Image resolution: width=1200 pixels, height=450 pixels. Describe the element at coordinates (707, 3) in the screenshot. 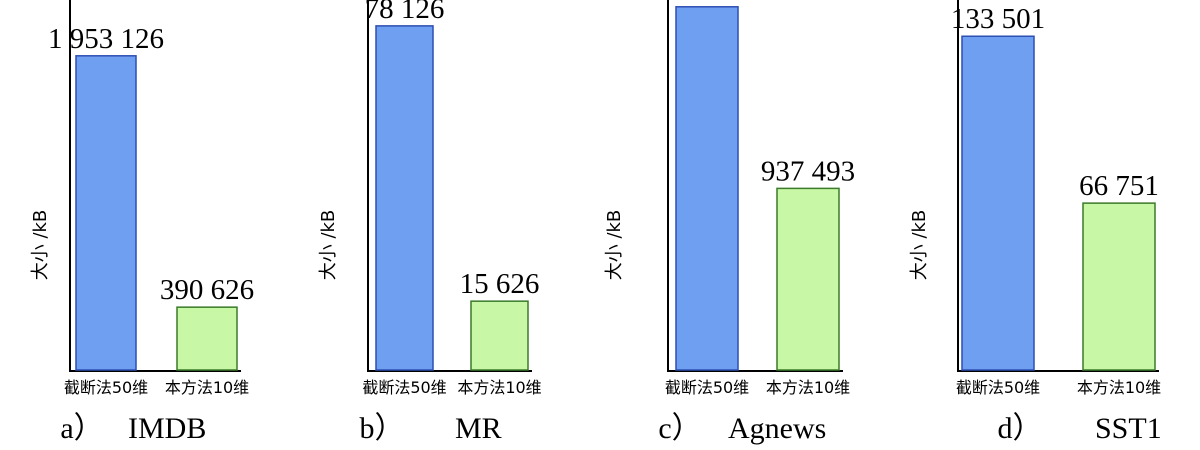

I see `data-label: 1 874 985` at that location.